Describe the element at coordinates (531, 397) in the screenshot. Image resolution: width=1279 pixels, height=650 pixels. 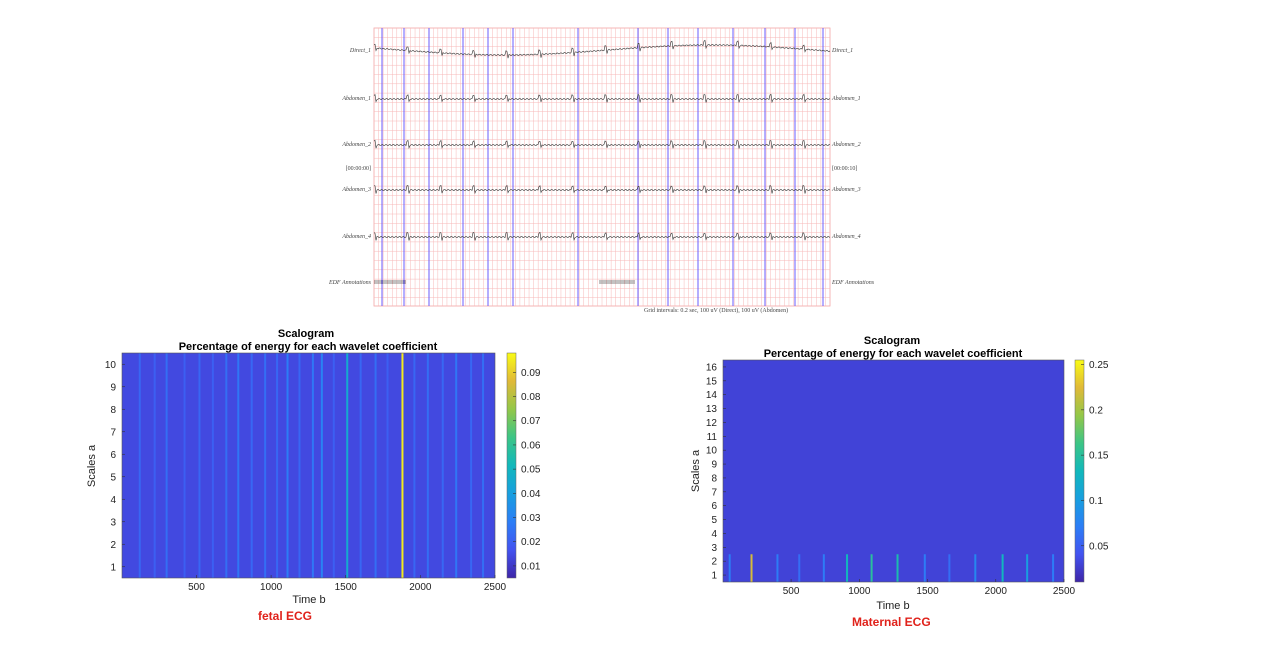
I see `colorbar-tick-label: 0.08` at that location.